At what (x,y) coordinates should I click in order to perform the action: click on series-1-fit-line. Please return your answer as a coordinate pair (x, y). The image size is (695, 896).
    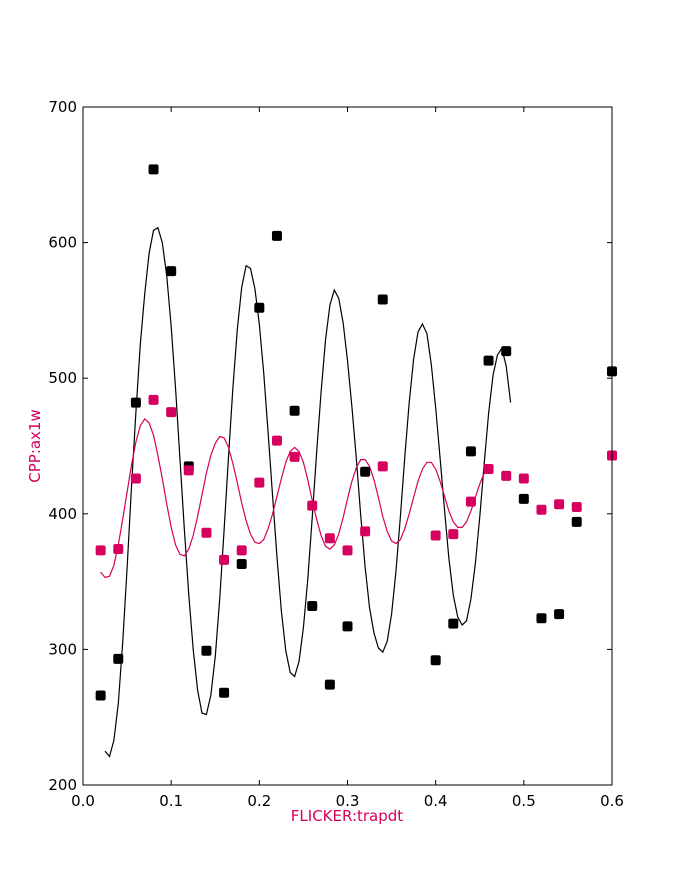
    Looking at the image, I should click on (297, 498).